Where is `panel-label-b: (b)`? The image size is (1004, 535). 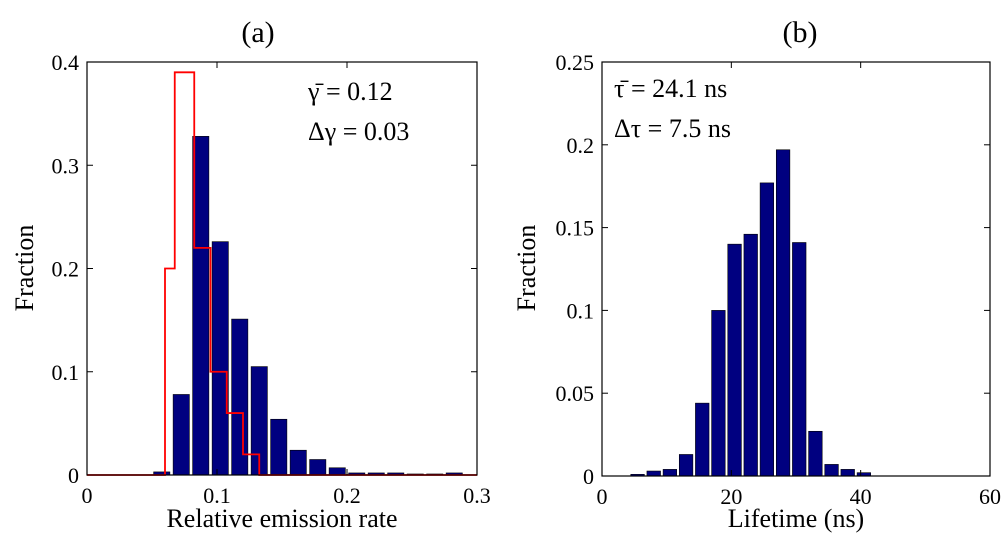 panel-label-b: (b) is located at coordinates (800, 32).